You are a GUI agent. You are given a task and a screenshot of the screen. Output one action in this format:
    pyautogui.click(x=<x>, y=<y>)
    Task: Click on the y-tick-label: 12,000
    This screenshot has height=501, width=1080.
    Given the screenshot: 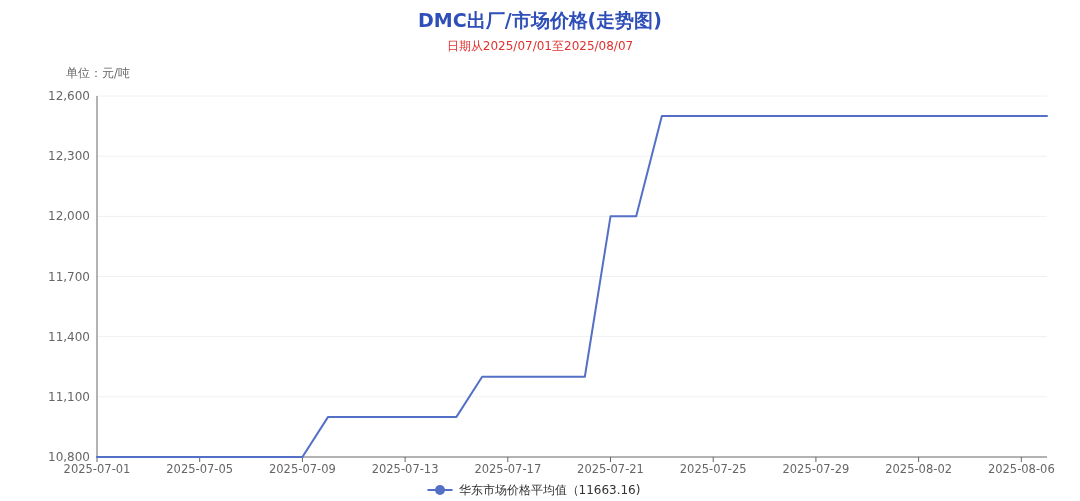 What is the action you would take?
    pyautogui.click(x=69, y=216)
    